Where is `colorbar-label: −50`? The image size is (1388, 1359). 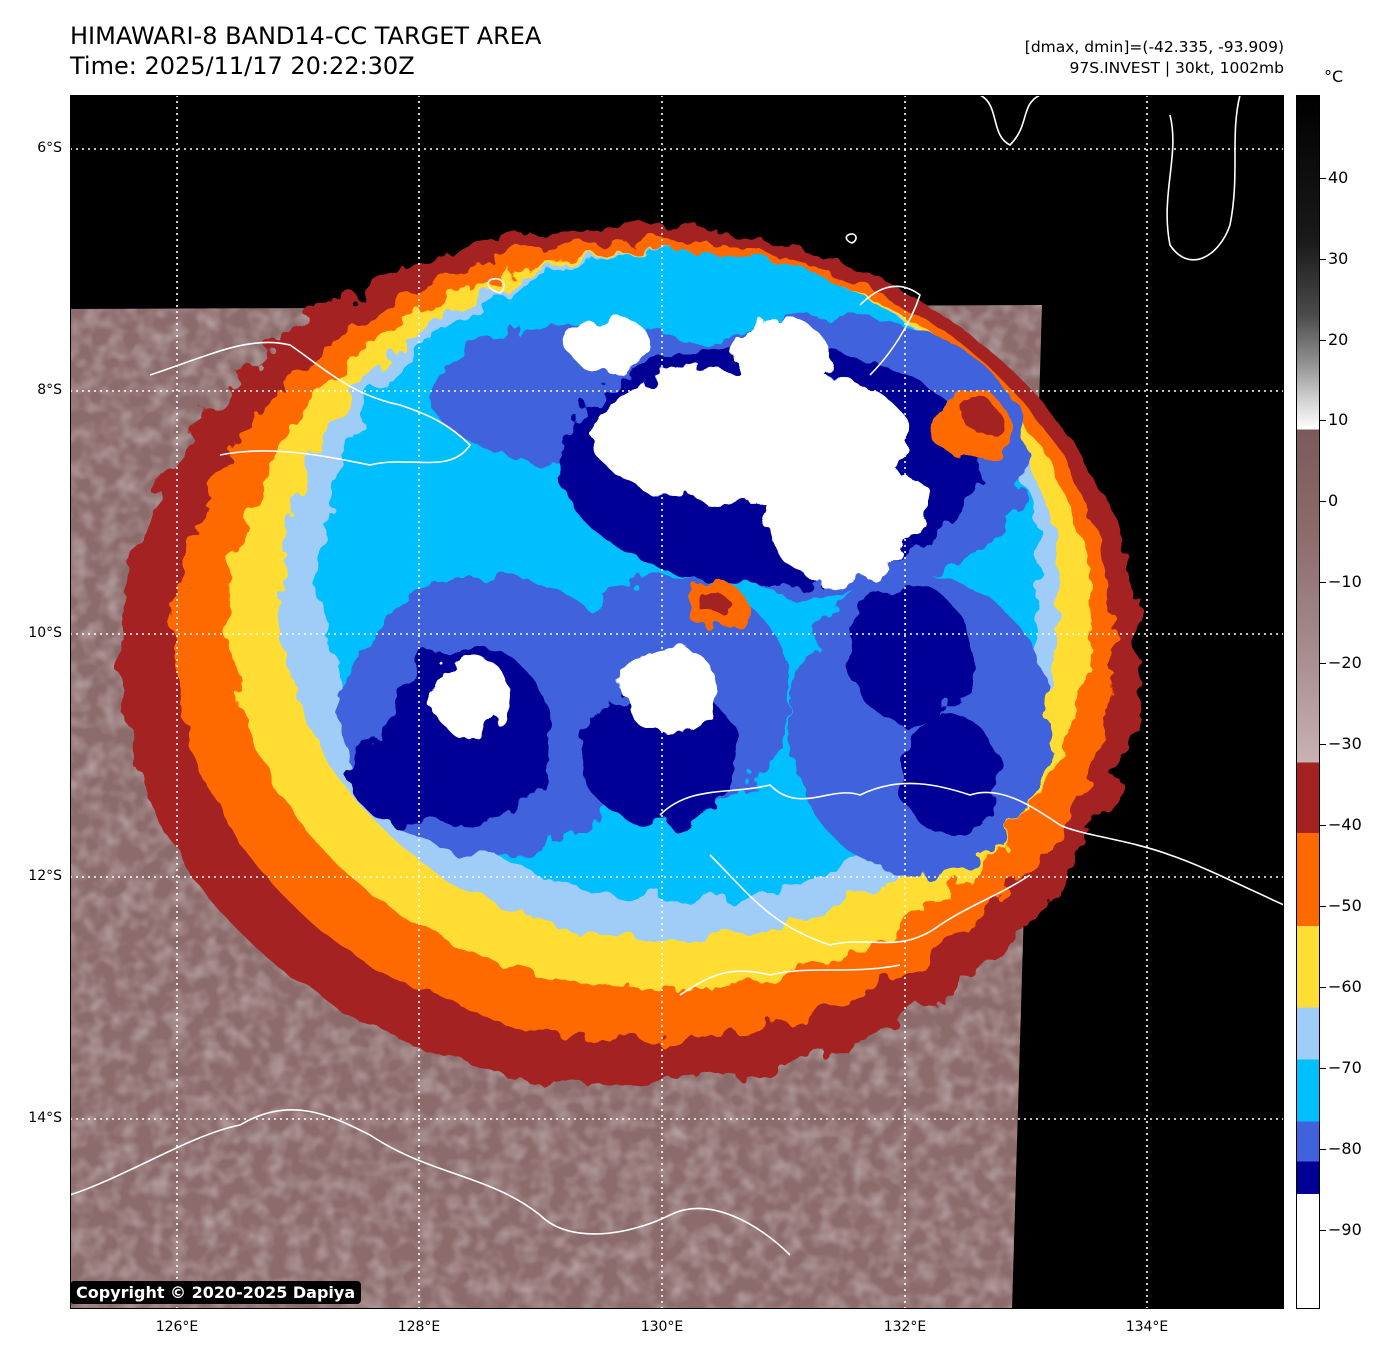 colorbar-label: −50 is located at coordinates (1345, 905).